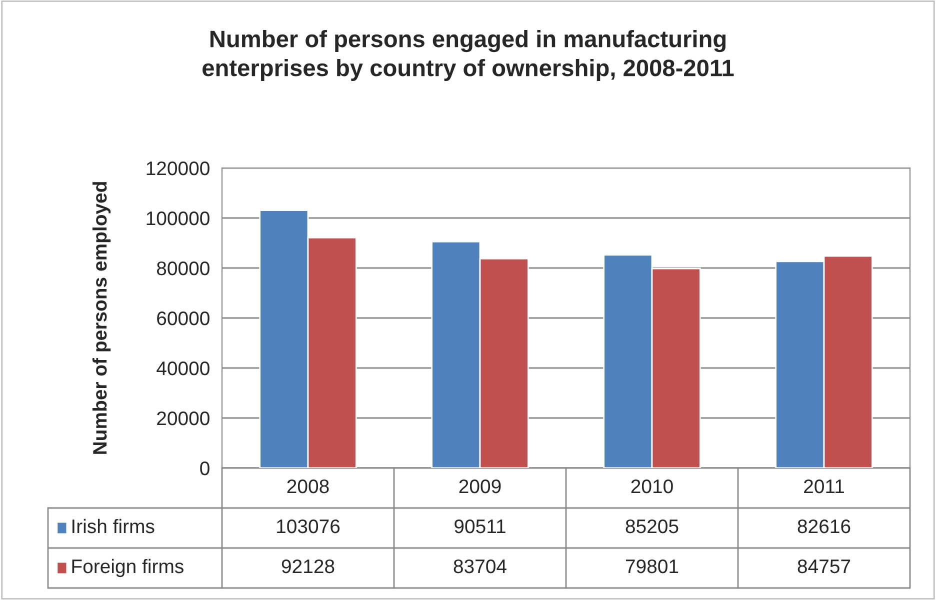 Image resolution: width=936 pixels, height=600 pixels. I want to click on data-label: 84757, so click(824, 566).